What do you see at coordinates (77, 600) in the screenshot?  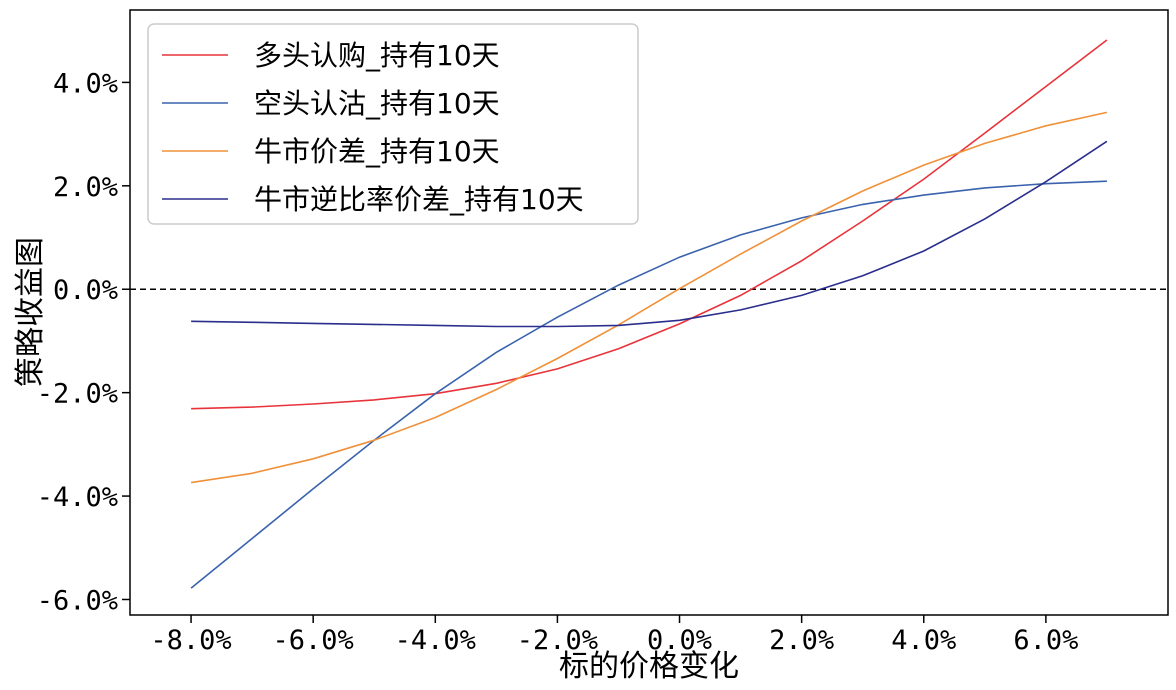 I see `y-tick-label: -6.0%` at bounding box center [77, 600].